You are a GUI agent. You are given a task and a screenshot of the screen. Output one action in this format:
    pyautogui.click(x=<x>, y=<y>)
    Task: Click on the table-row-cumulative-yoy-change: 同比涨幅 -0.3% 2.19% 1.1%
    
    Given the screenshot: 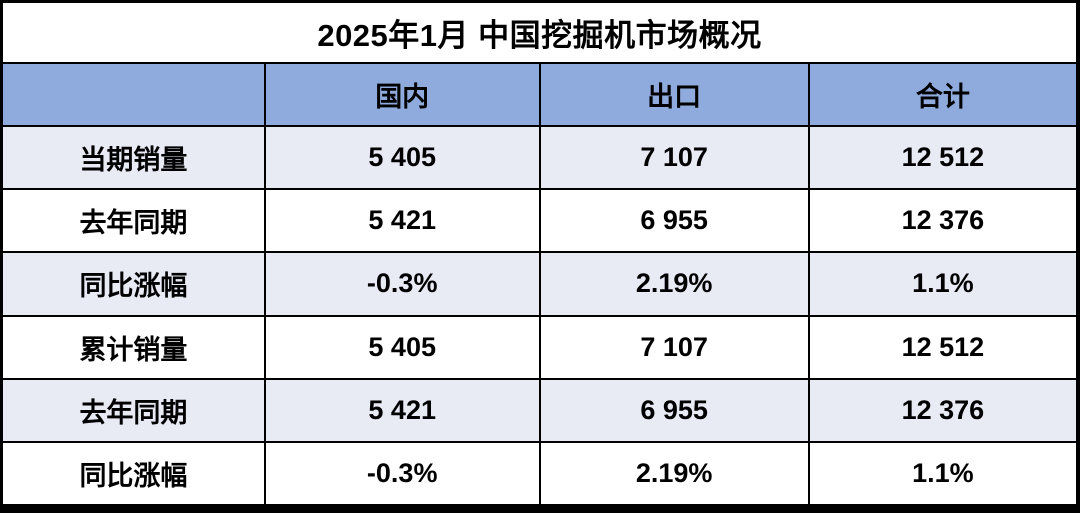 What is the action you would take?
    pyautogui.click(x=539, y=473)
    